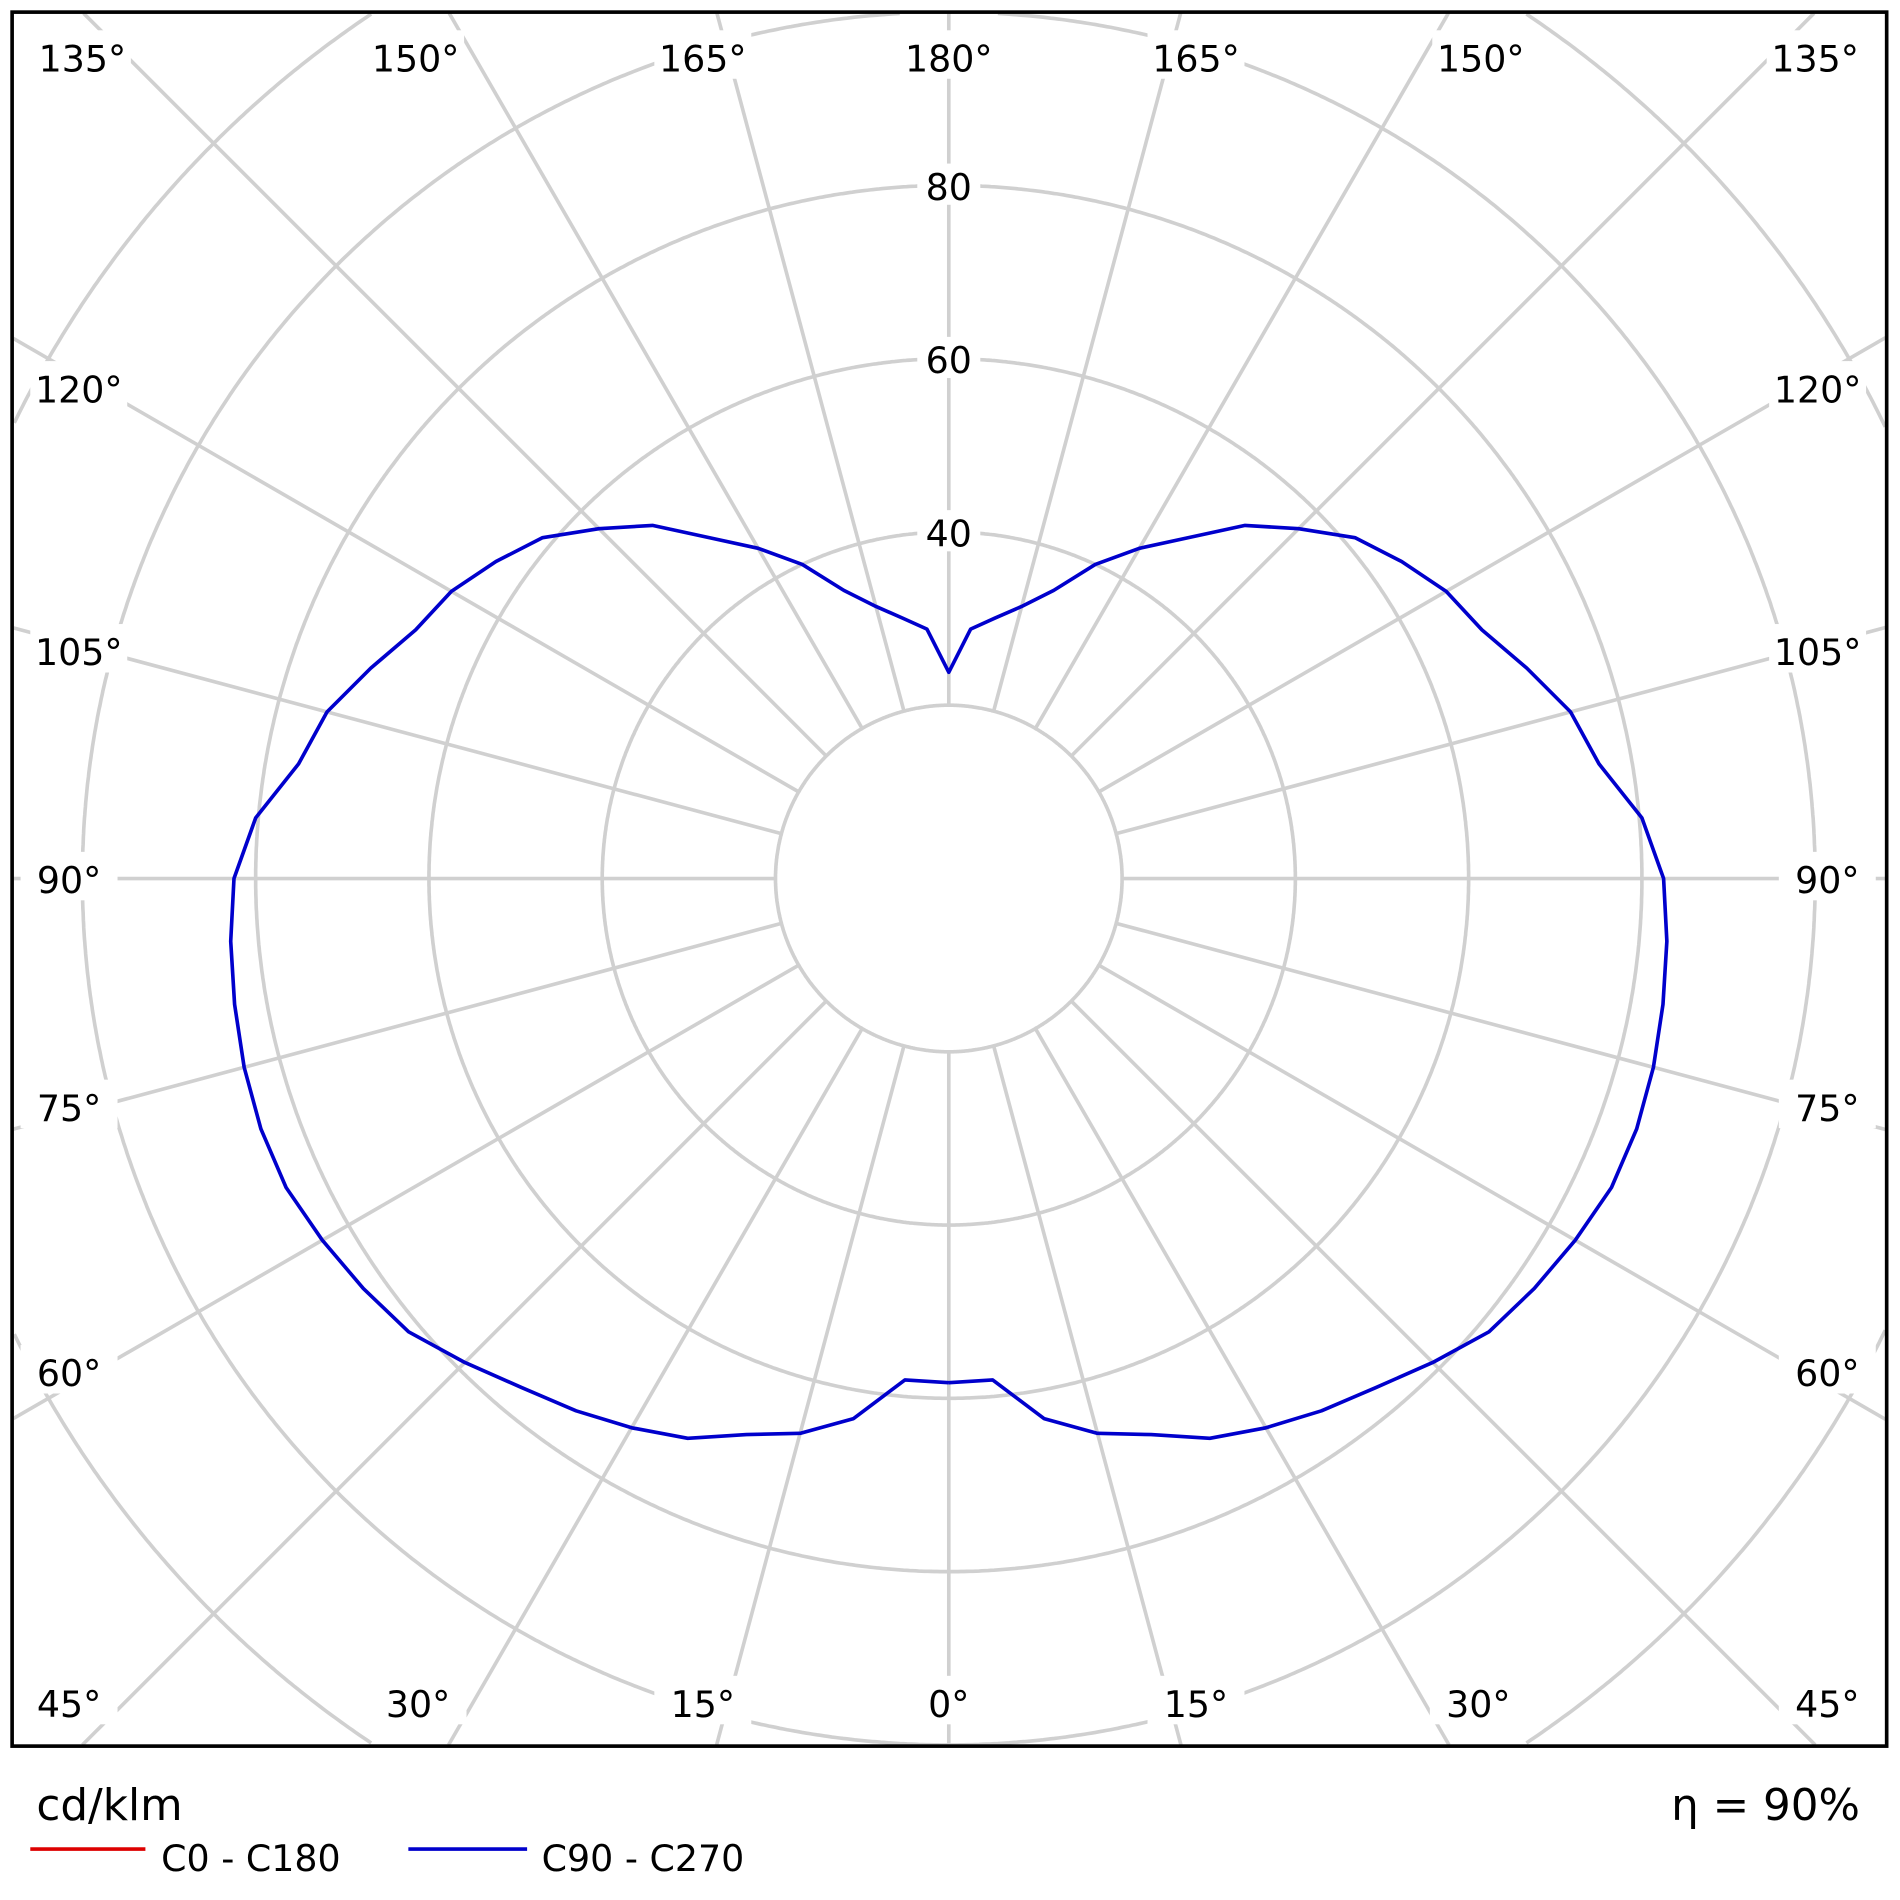 This screenshot has height=1900, width=1900. Describe the element at coordinates (69, 1108) in the screenshot. I see `angle-label-left: 75°` at that location.